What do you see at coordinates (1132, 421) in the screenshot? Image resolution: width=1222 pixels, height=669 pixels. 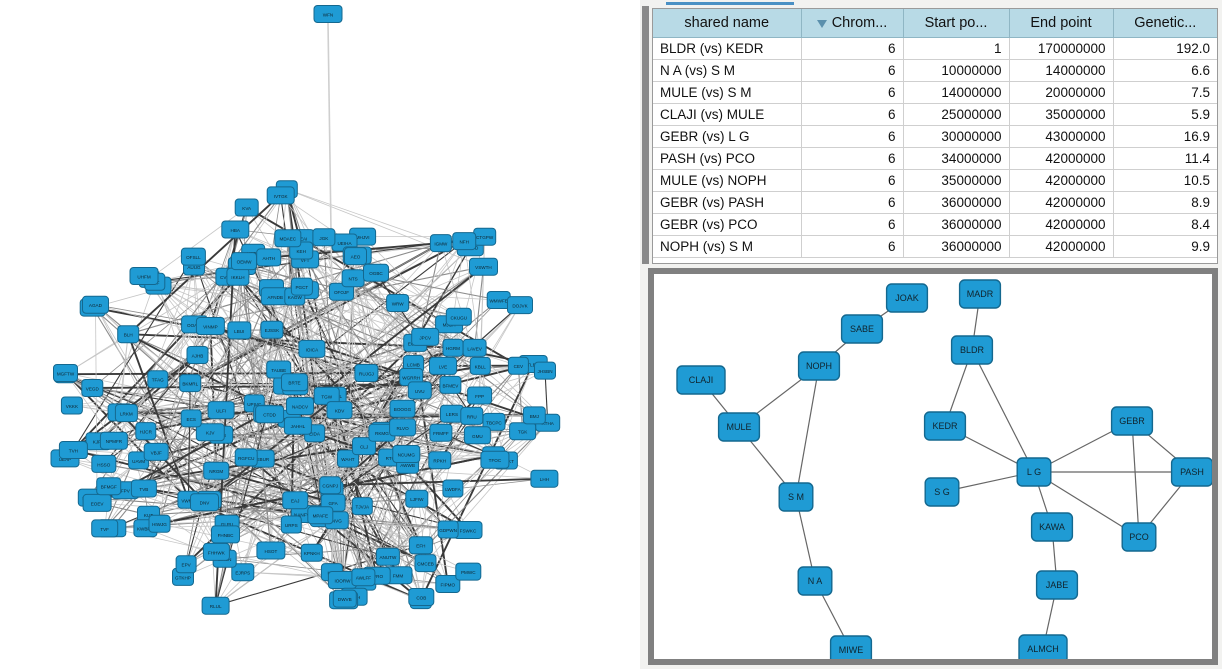 I see `subnetwork-node: GEBR` at bounding box center [1132, 421].